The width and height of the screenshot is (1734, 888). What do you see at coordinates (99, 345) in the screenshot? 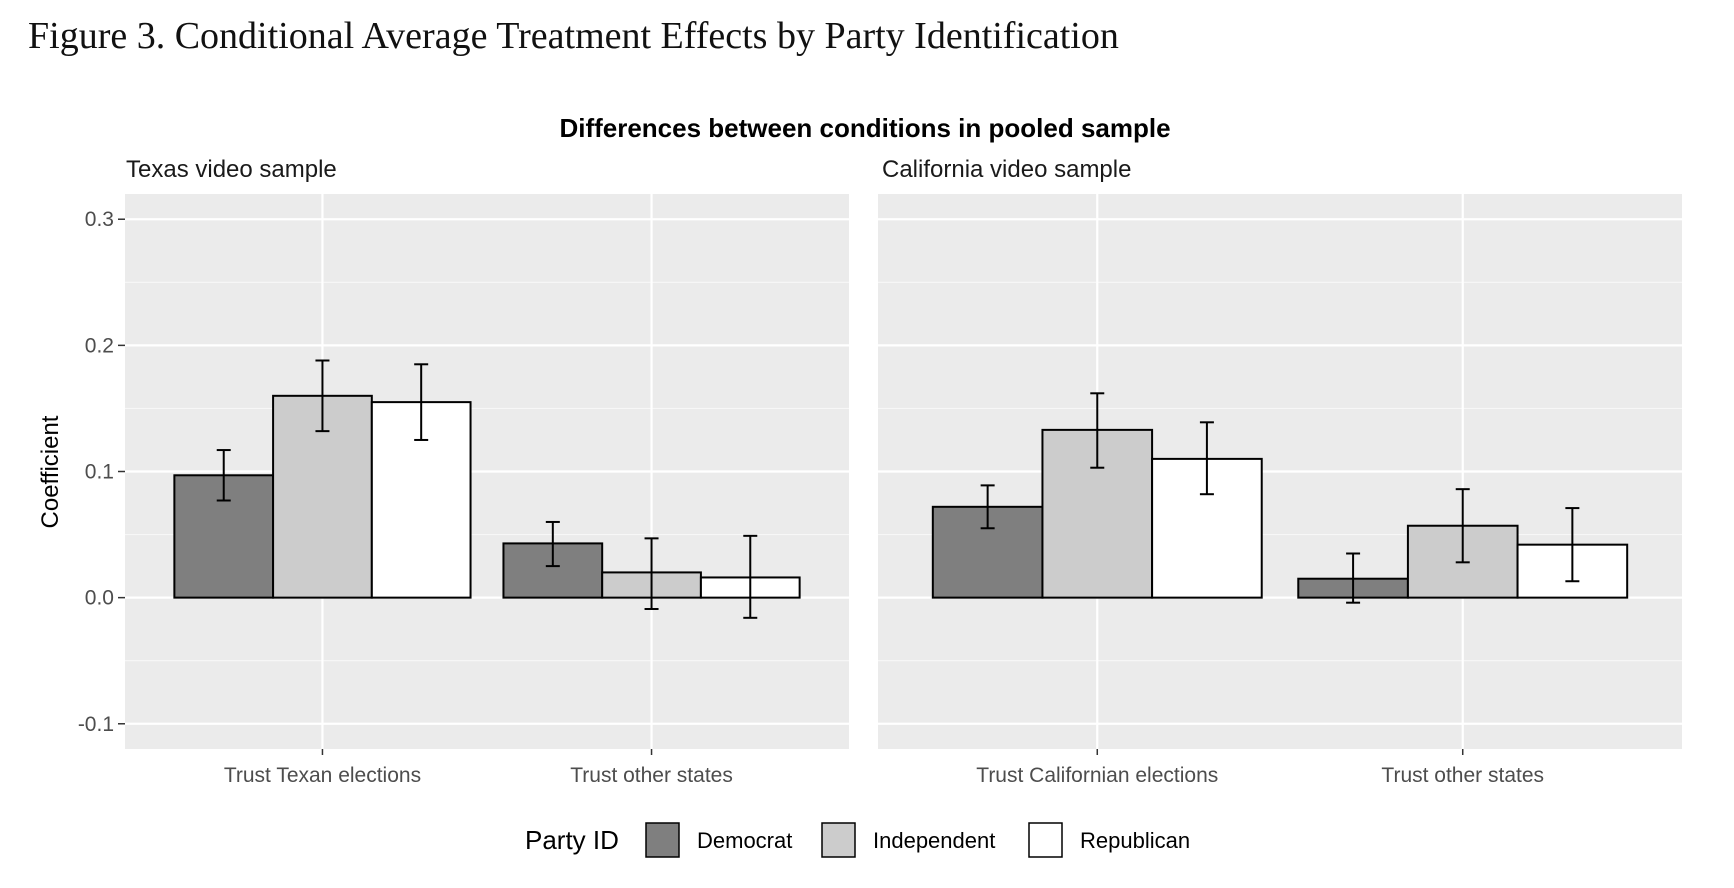
I see `y-tick-label: 0.2` at bounding box center [99, 345].